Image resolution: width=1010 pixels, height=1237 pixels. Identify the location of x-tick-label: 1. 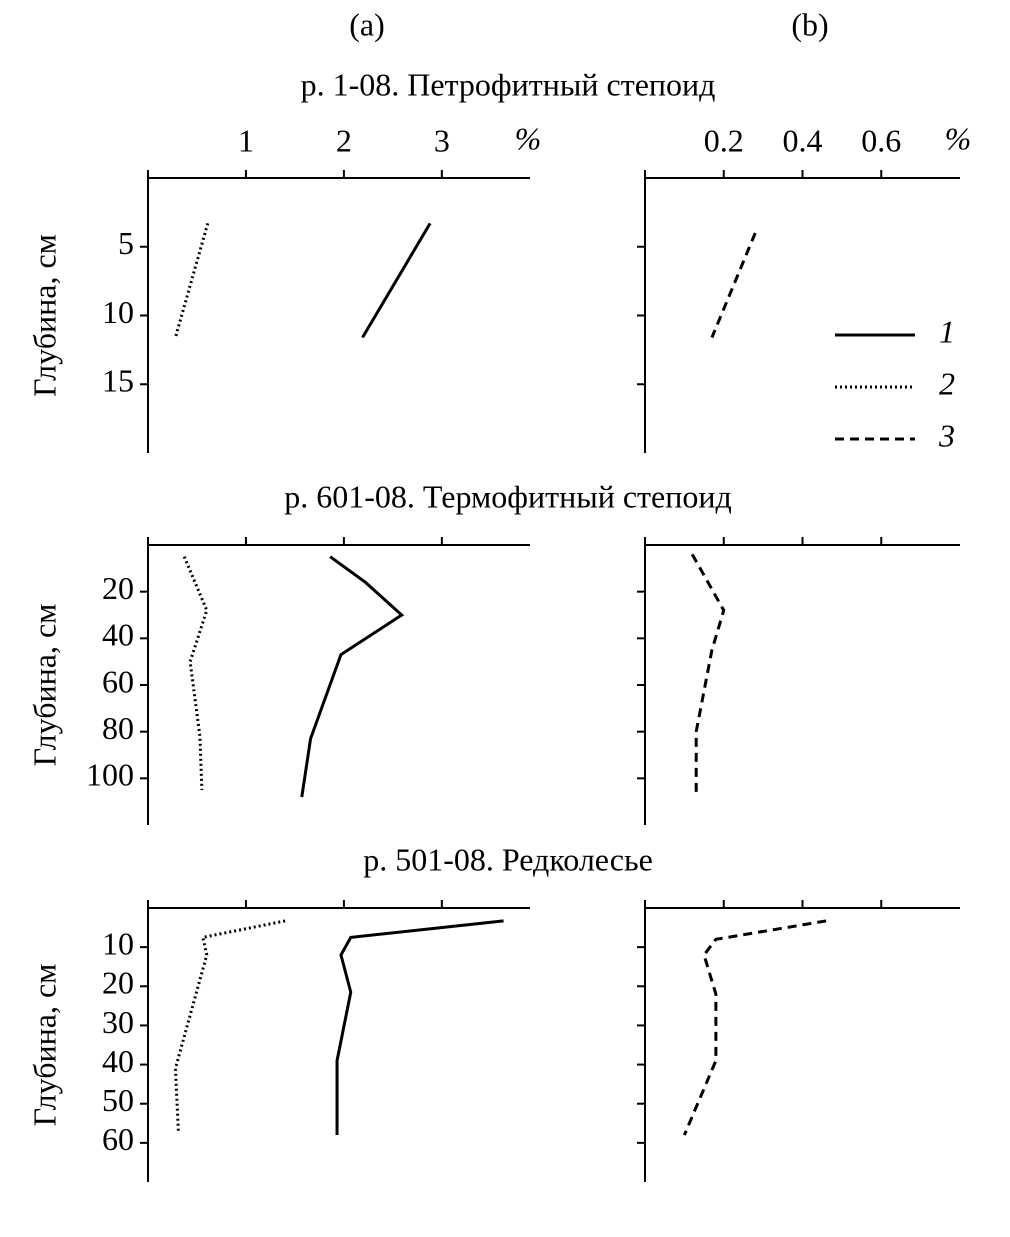
(246, 140).